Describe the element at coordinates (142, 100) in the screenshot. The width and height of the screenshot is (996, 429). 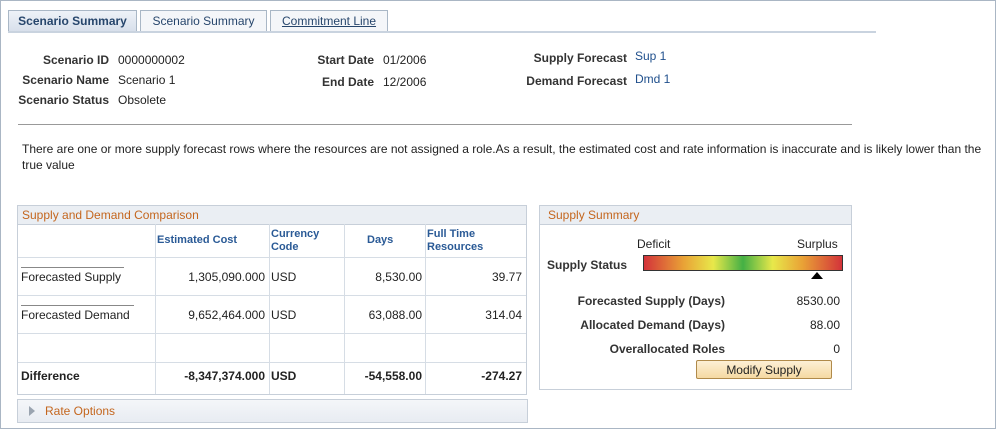
I see `scenario-status-value: Obsolete` at that location.